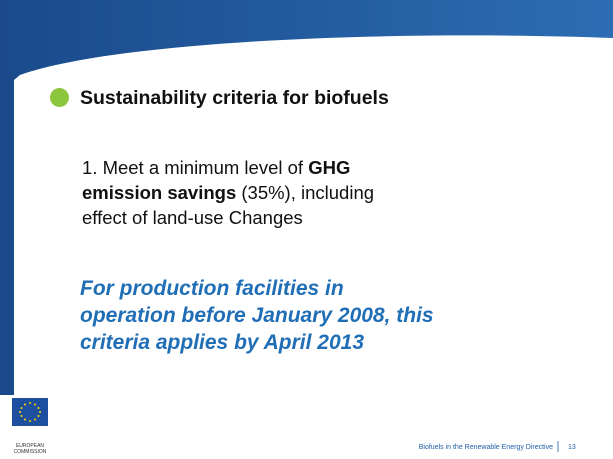  I want to click on logo-text: COMMISSION, so click(30, 452).